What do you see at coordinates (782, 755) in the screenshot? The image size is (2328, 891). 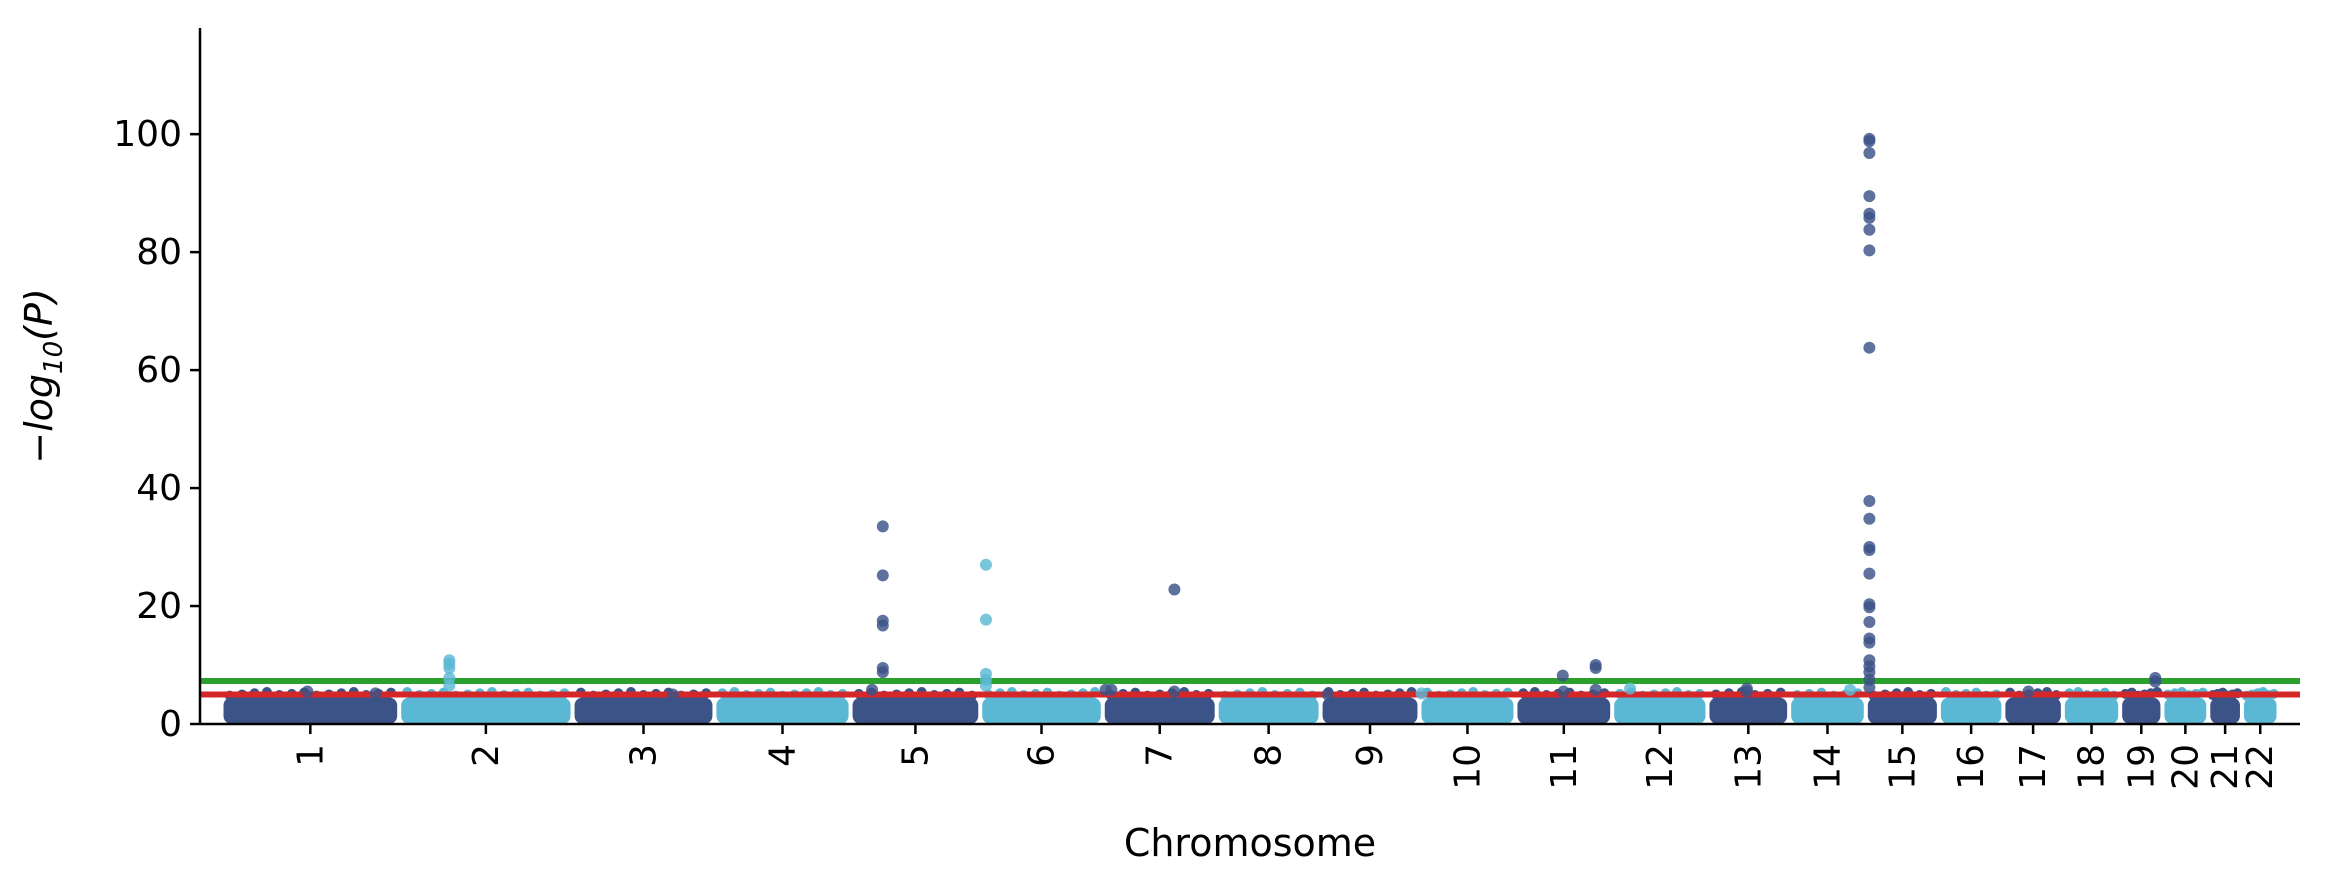 I see `x-tick-label: 4` at bounding box center [782, 755].